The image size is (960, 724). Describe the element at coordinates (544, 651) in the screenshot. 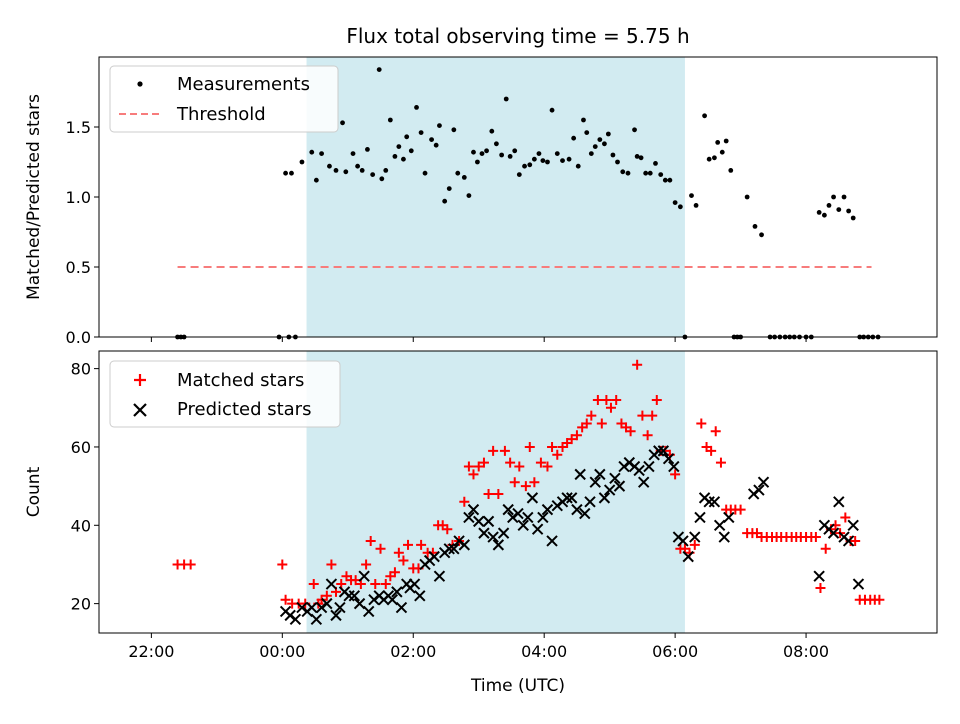

I see `x-tick-label: 04:00` at that location.